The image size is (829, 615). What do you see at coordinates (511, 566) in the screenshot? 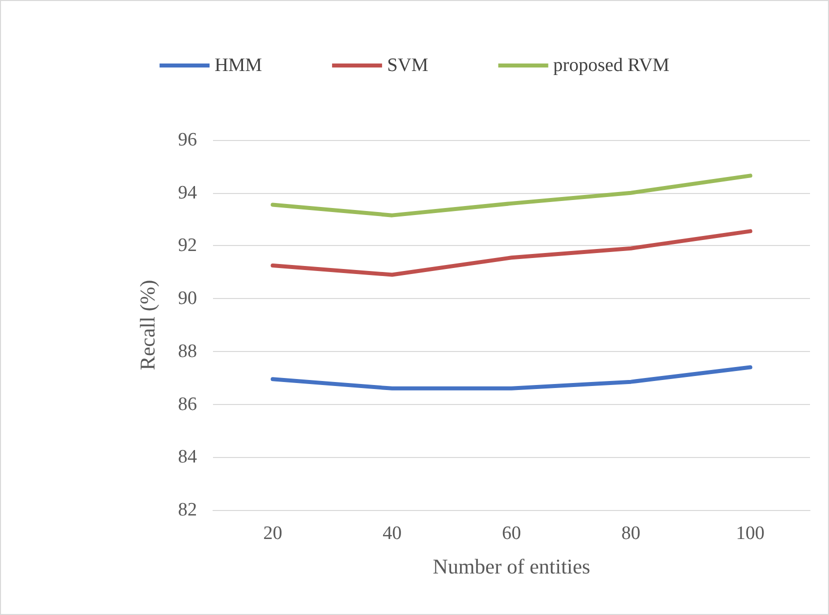
I see `x-axis-title: Number of entities` at bounding box center [511, 566].